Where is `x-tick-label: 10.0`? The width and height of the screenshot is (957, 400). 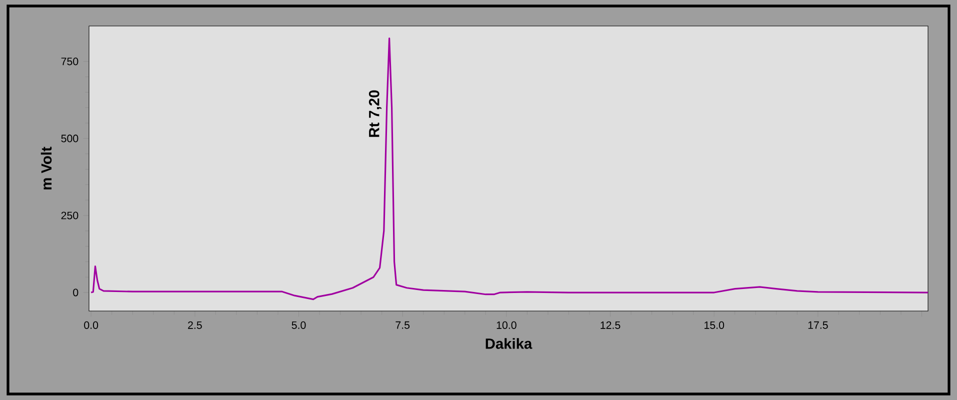 x-tick-label: 10.0 is located at coordinates (506, 325).